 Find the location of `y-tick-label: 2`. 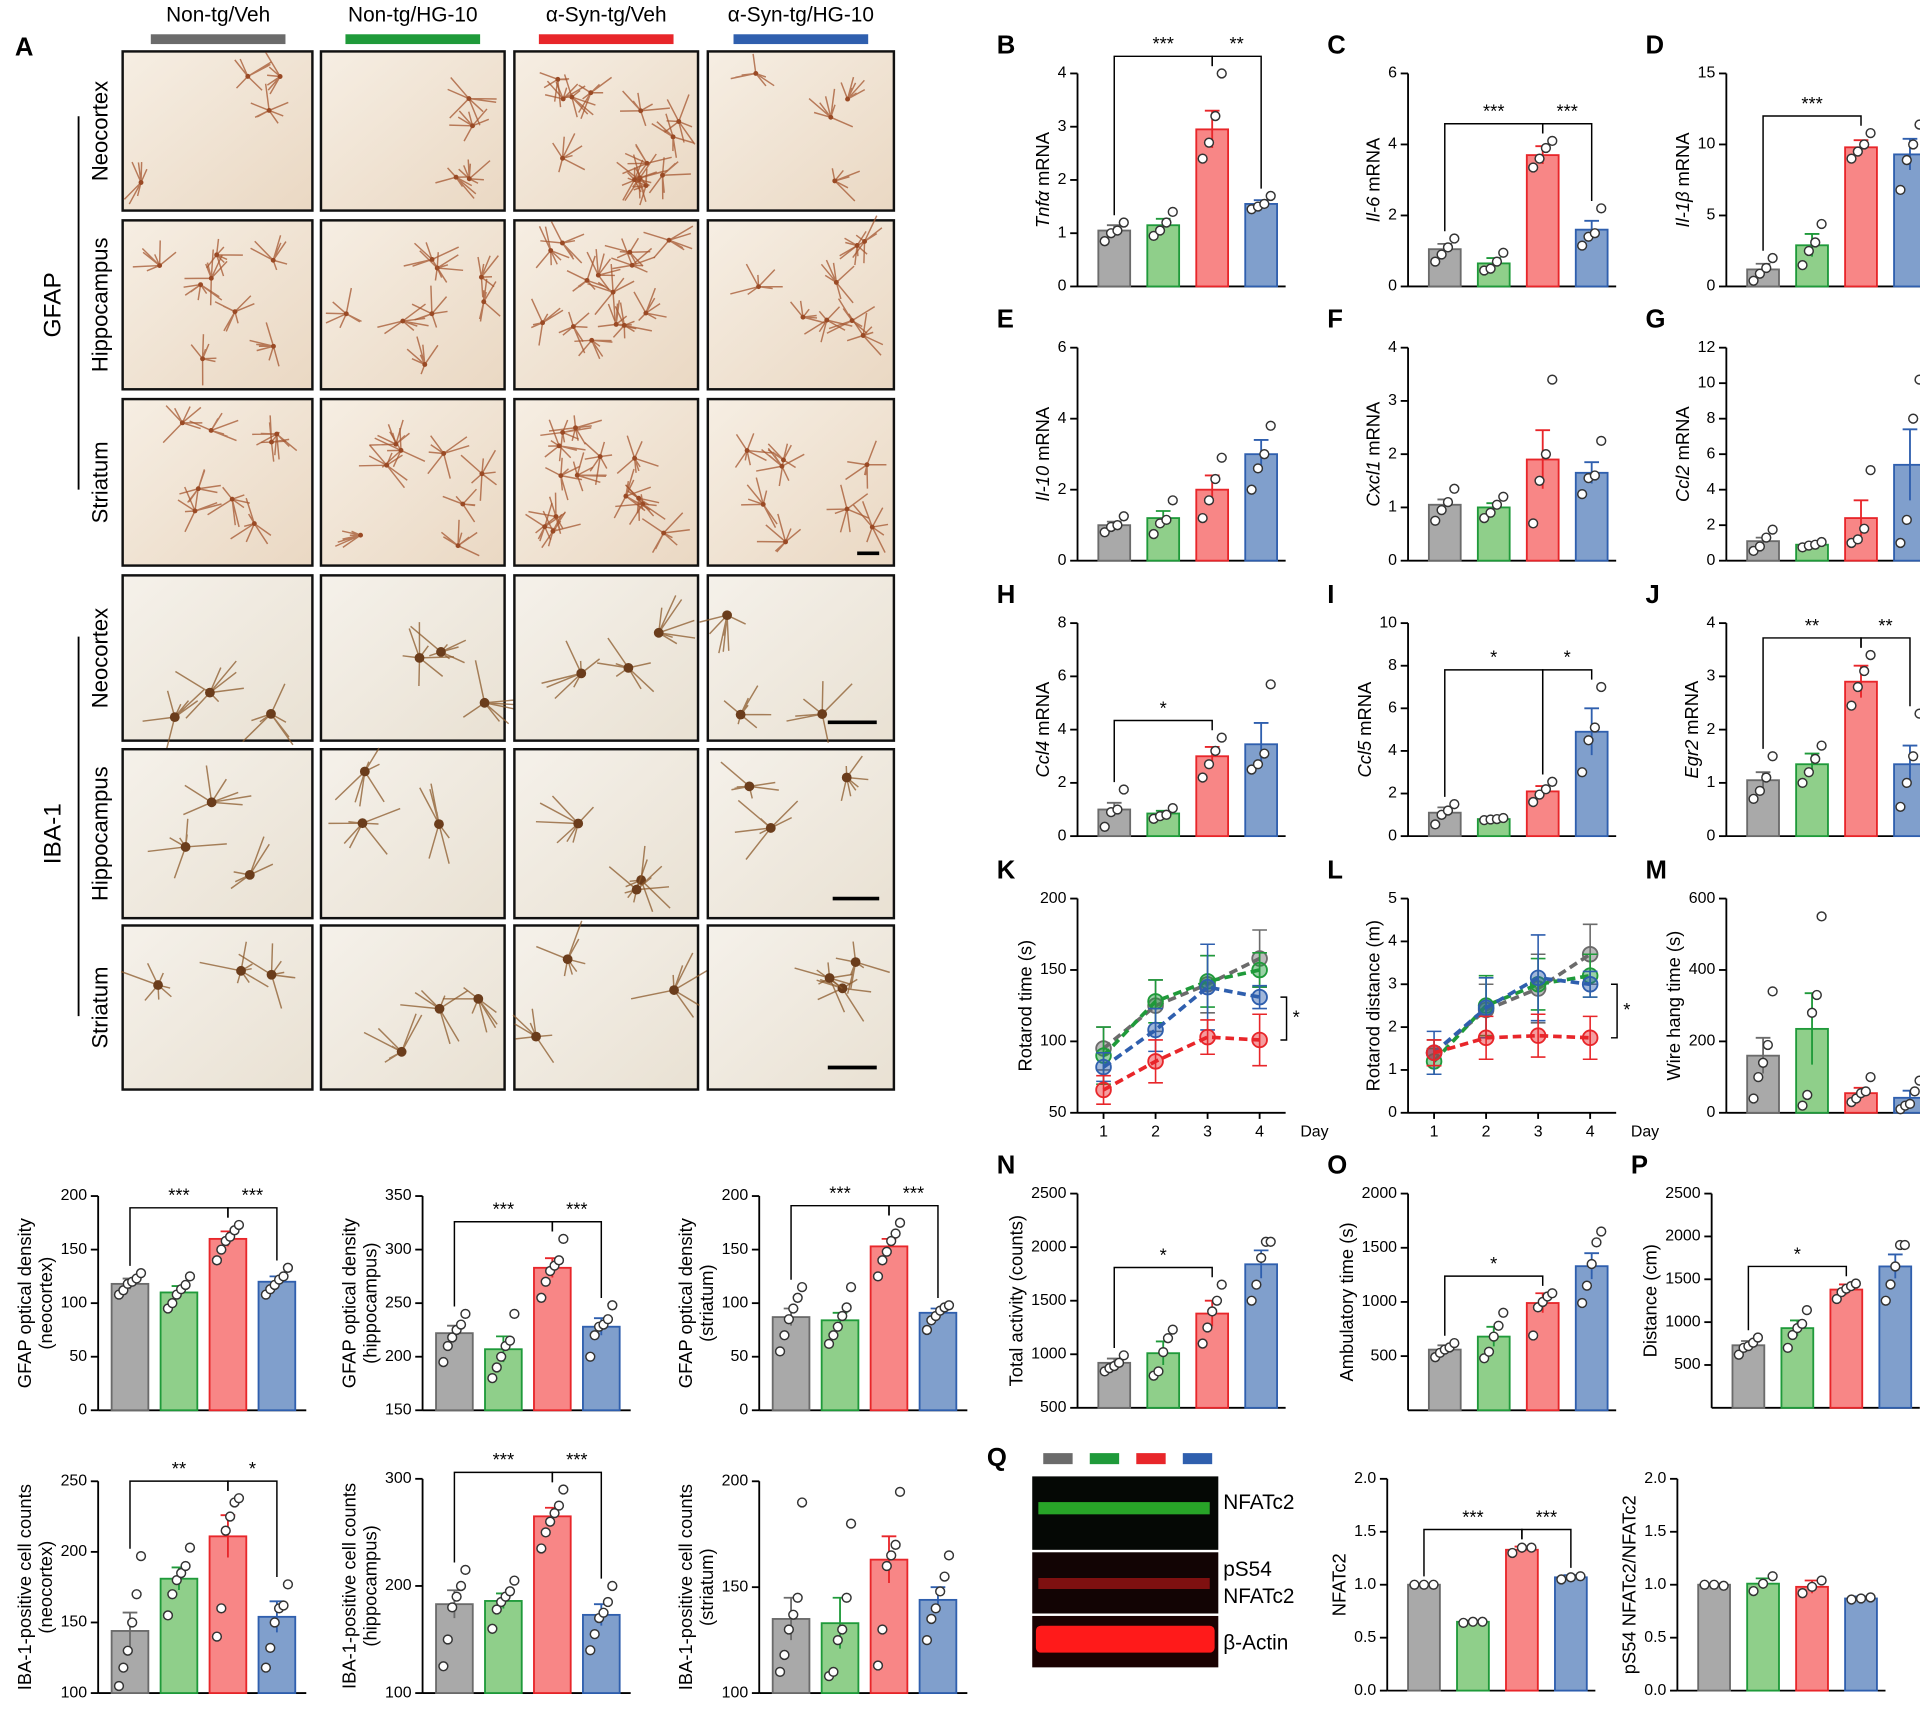

y-tick-label: 2 is located at coordinates (1062, 782).